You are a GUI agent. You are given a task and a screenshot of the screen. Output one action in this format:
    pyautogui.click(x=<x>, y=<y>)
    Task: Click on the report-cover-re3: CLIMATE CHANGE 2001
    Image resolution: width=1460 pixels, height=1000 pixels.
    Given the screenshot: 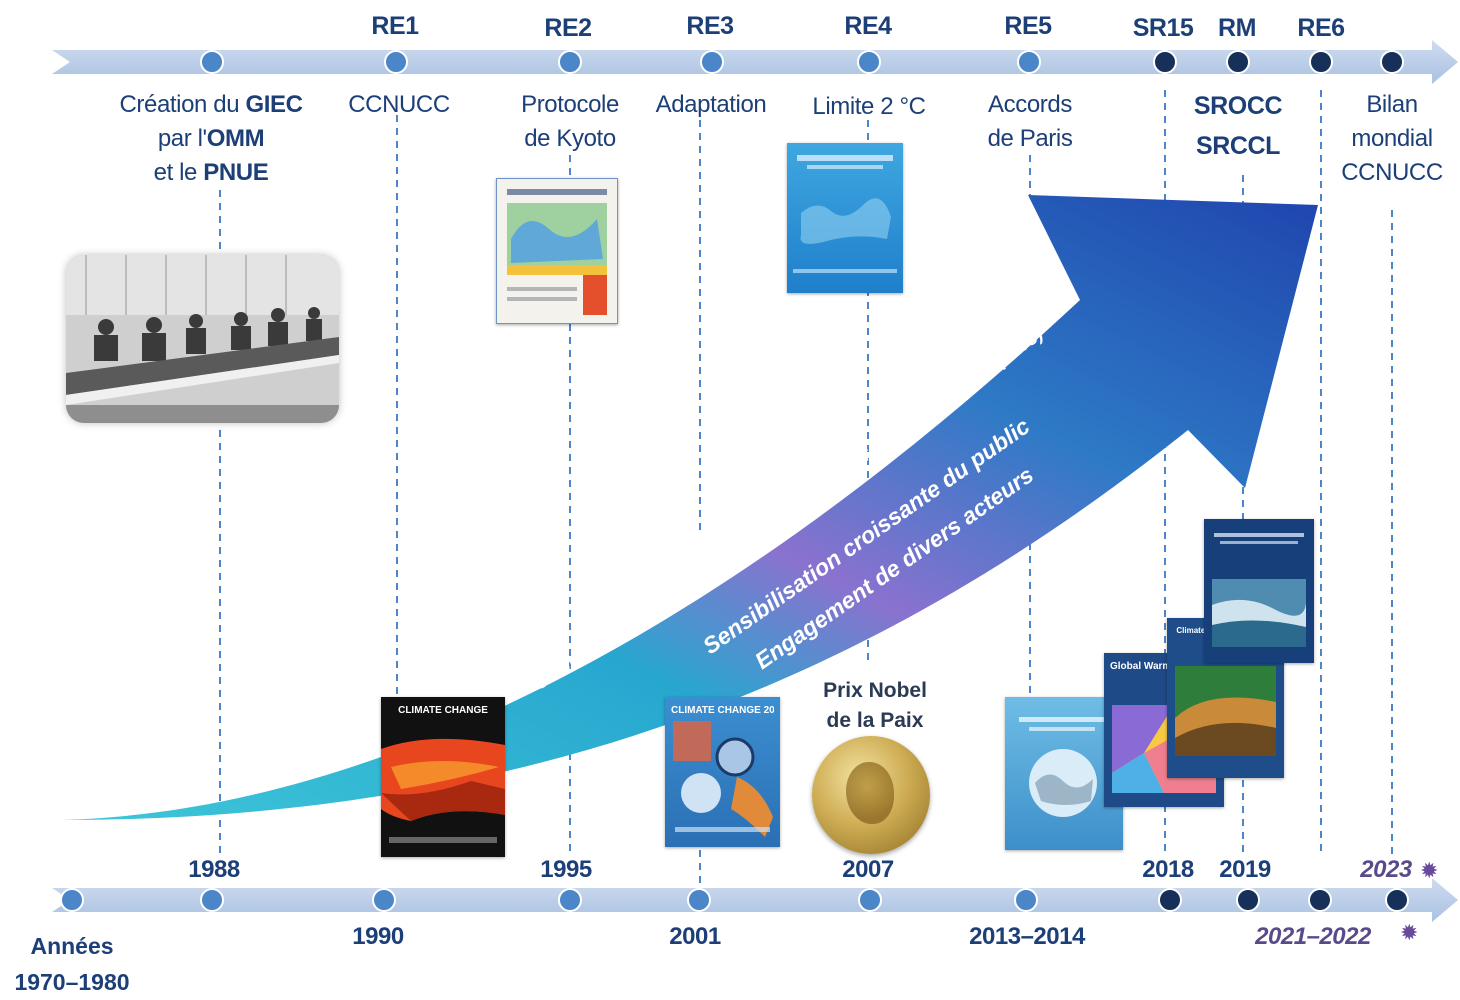 What is the action you would take?
    pyautogui.click(x=722, y=772)
    